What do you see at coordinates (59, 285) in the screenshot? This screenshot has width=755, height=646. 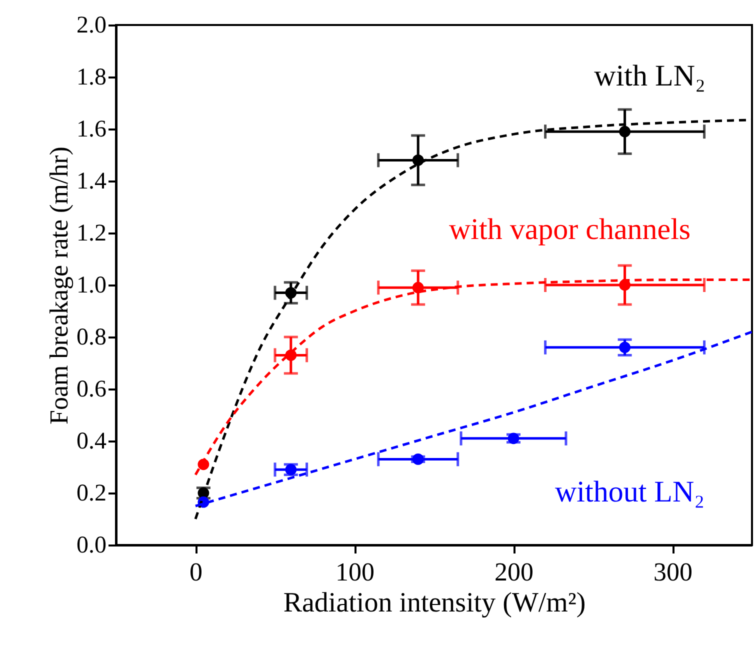 I see `y-axis-title: Foam breakage rate (m/hr)` at bounding box center [59, 285].